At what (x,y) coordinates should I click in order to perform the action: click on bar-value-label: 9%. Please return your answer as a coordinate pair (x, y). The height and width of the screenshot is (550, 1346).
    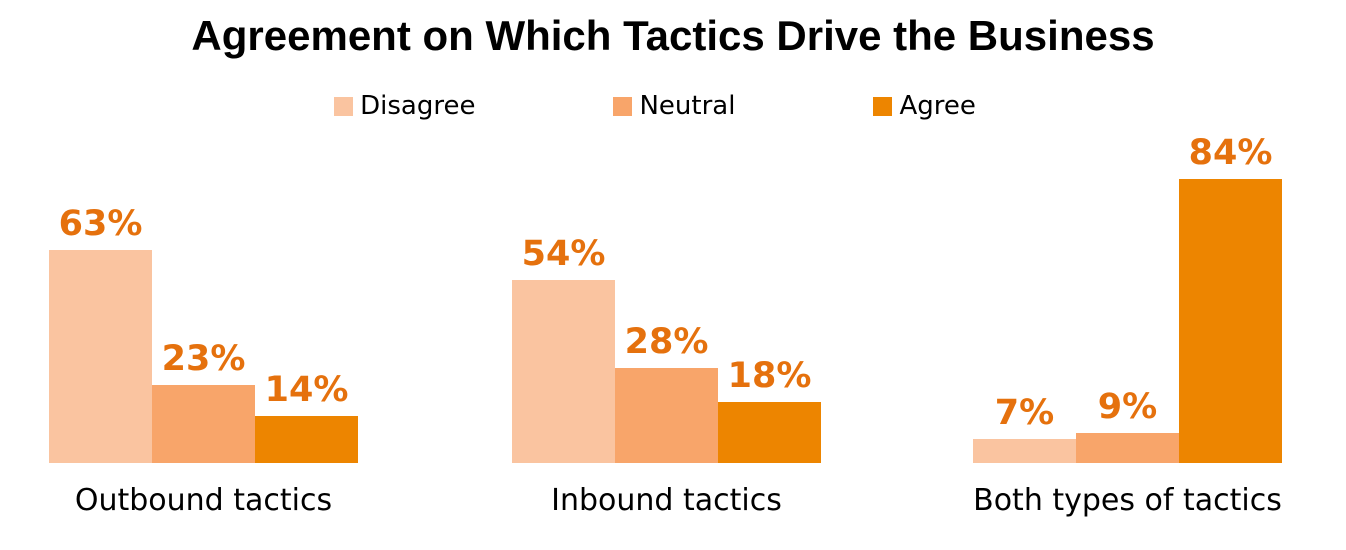
    Looking at the image, I should click on (1127, 406).